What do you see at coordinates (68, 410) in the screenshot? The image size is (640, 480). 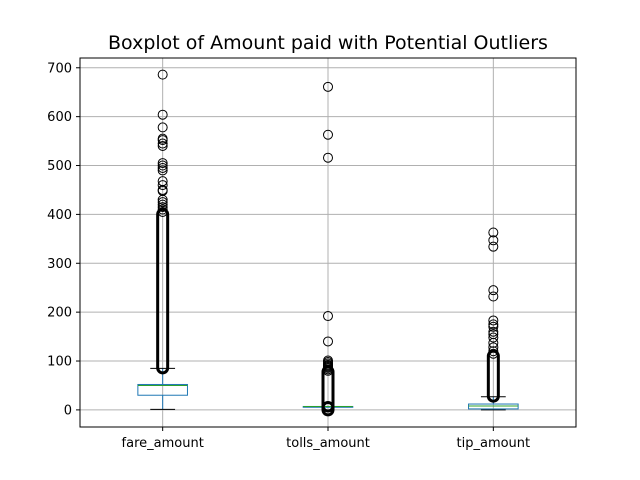 I see `y-tick-label: 0` at bounding box center [68, 410].